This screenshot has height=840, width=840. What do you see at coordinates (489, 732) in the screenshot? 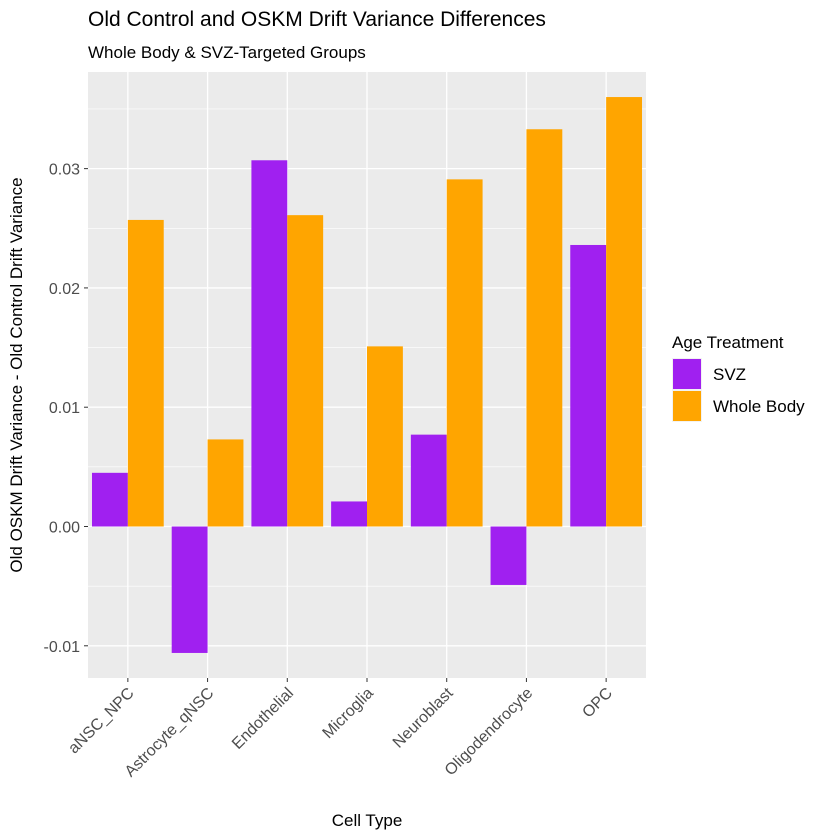
I see `x-tick-label: Oligodendrocyte` at bounding box center [489, 732].